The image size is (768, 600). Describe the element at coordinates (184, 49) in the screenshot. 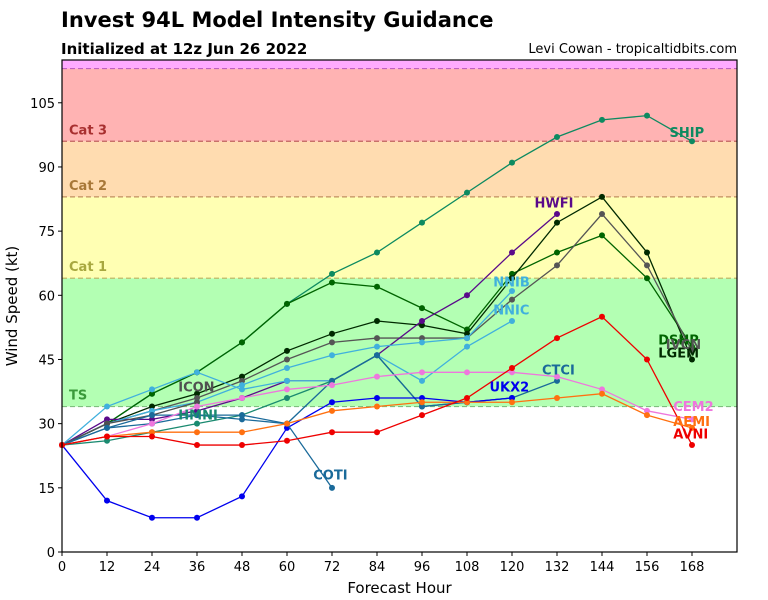

I see `chart-subtitle: Initialized at 12z Jun 26 2022` at that location.